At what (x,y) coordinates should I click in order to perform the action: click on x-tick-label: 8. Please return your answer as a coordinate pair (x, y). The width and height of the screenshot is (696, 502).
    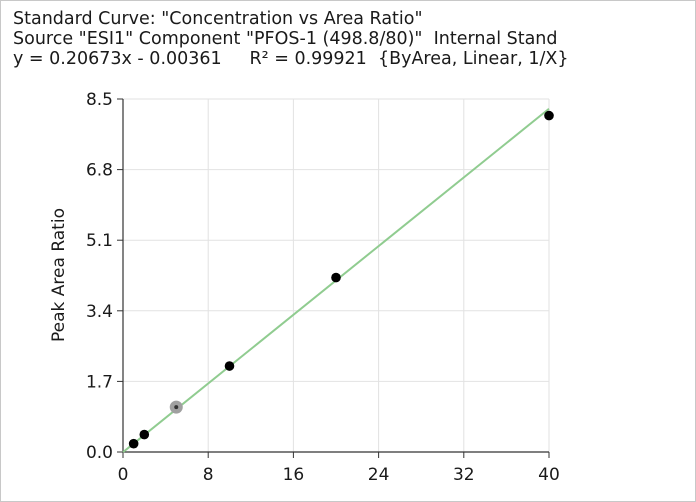
    Looking at the image, I should click on (208, 475).